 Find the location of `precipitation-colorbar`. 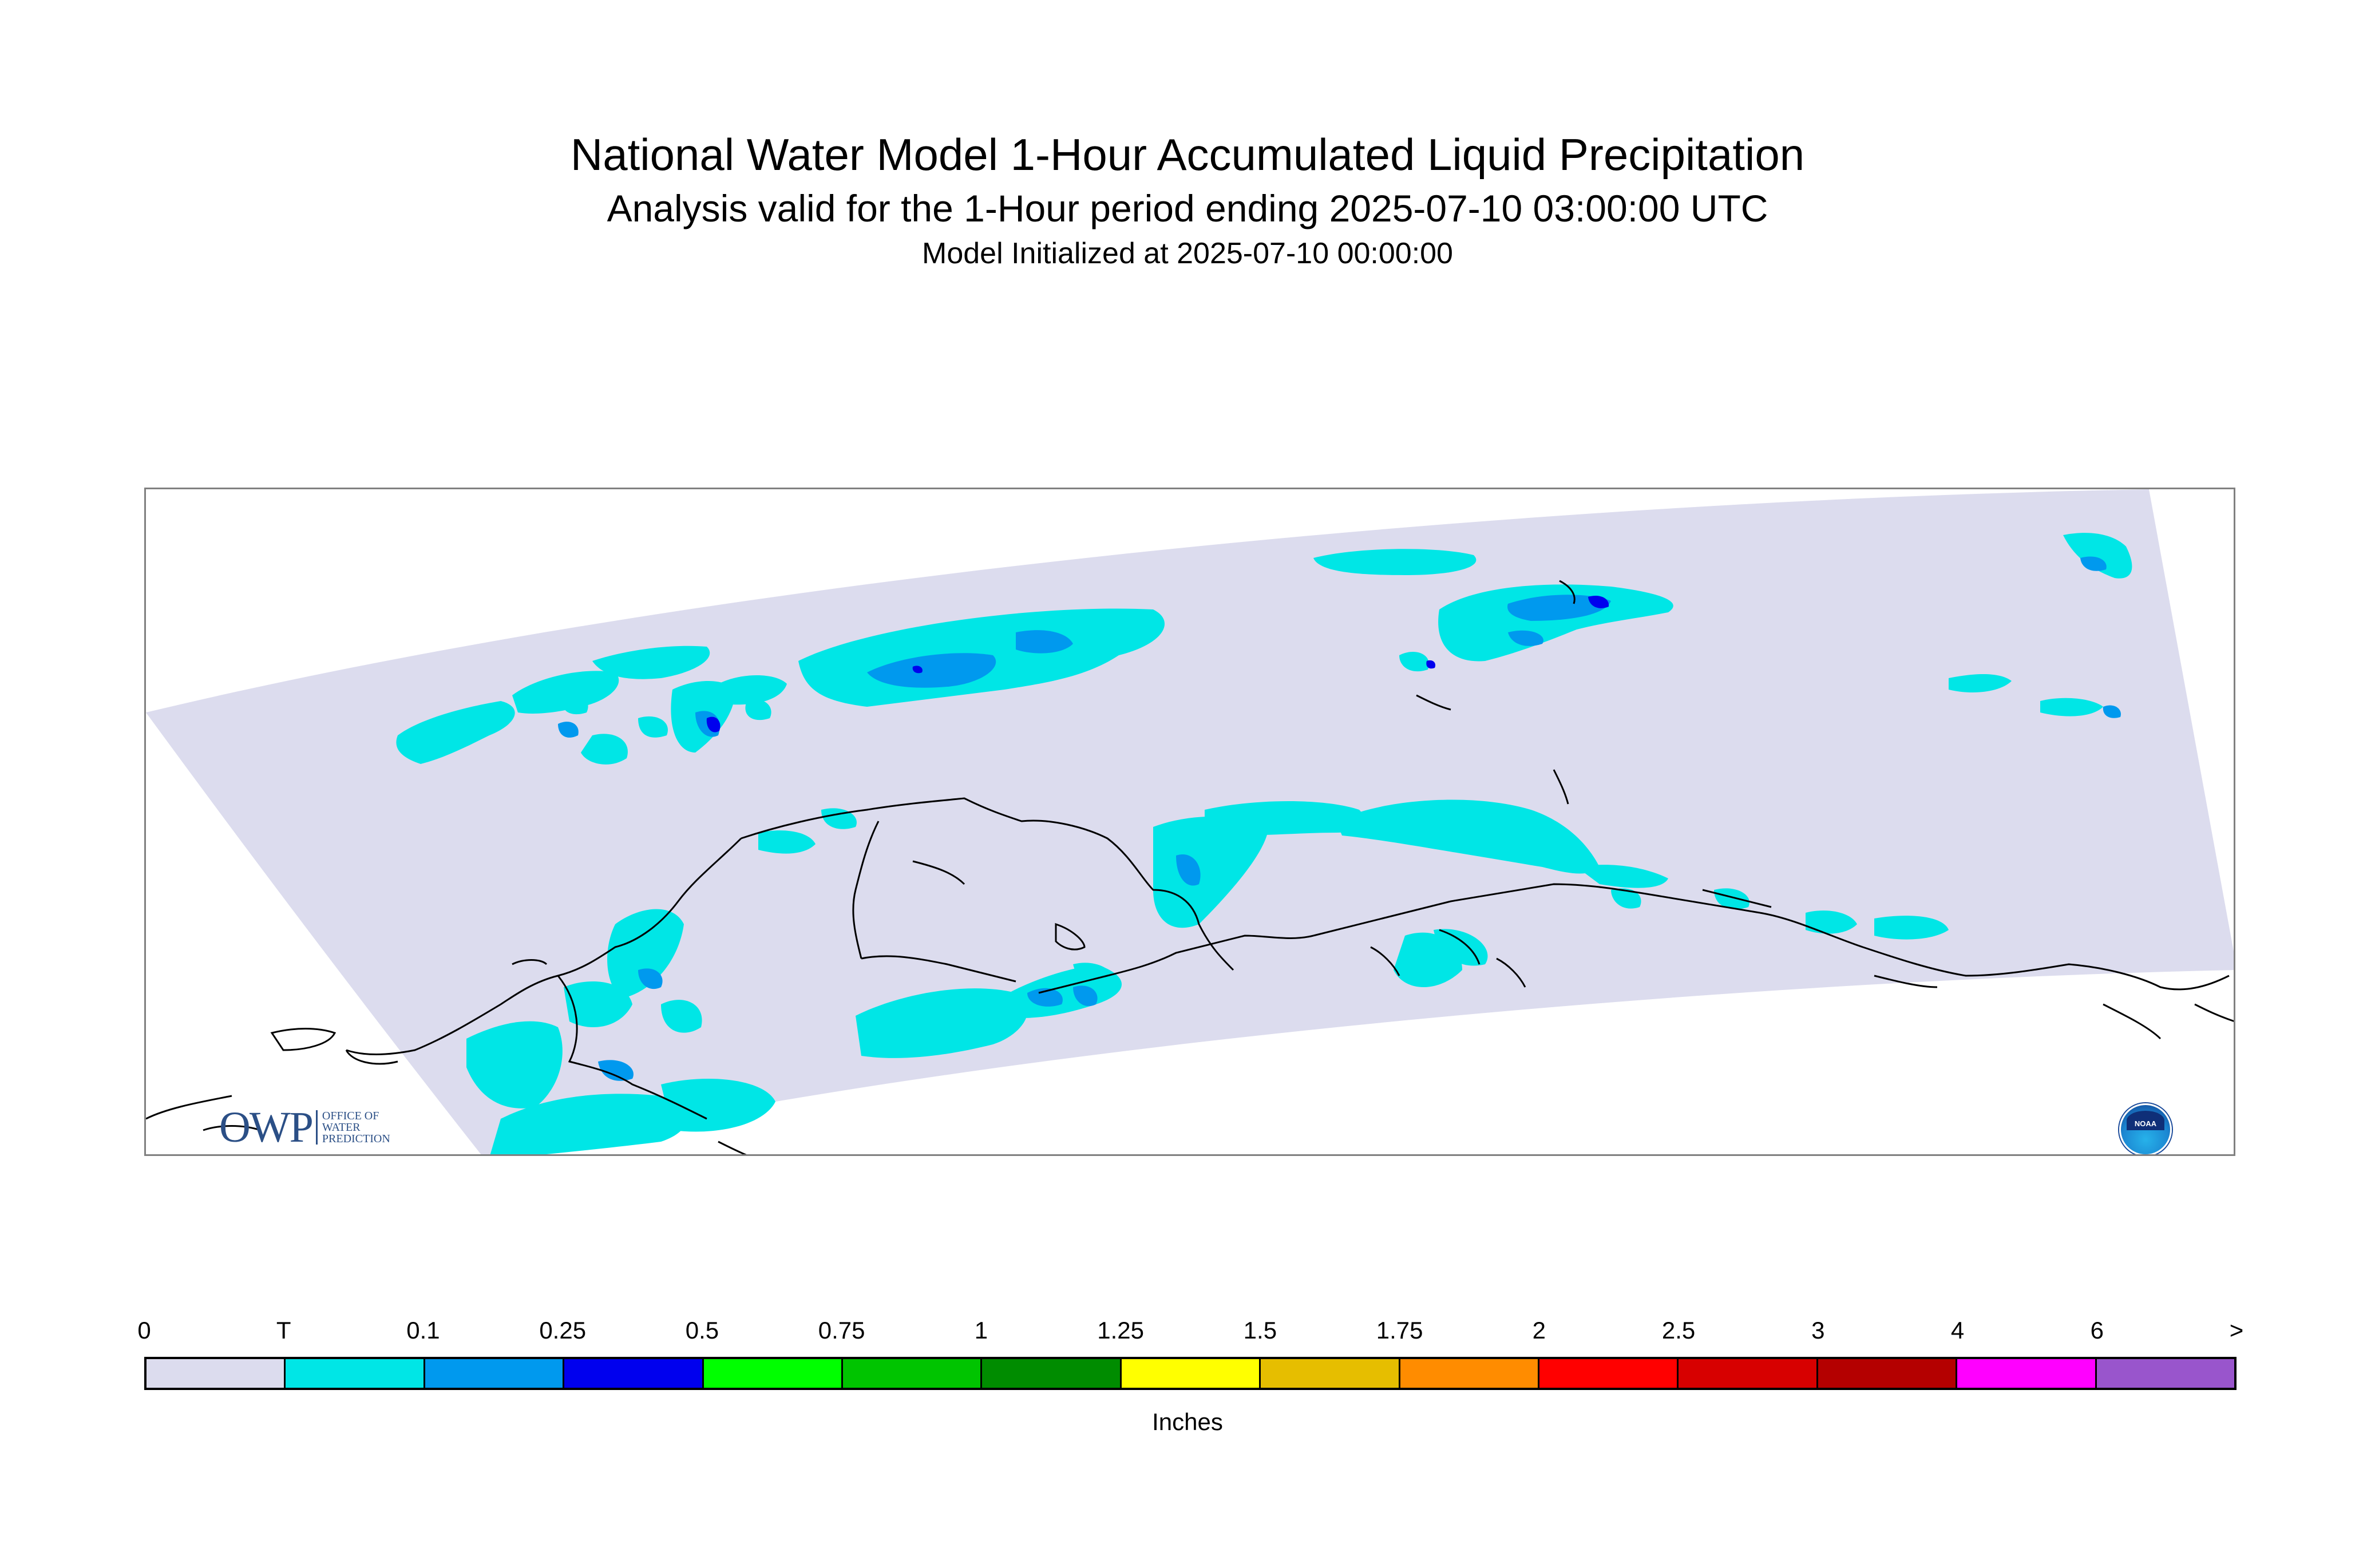

precipitation-colorbar is located at coordinates (1190, 1373).